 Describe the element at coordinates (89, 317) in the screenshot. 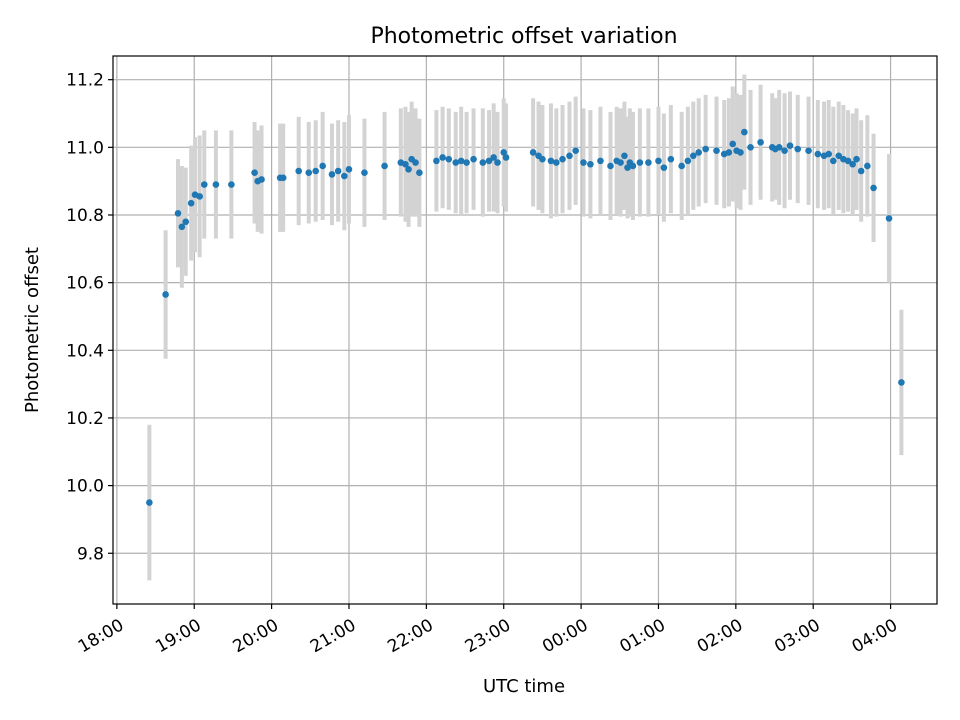

I see `y-axis: 9.8 10.0 10.2 10.4 10.6 10.8 11.0 11.2` at that location.